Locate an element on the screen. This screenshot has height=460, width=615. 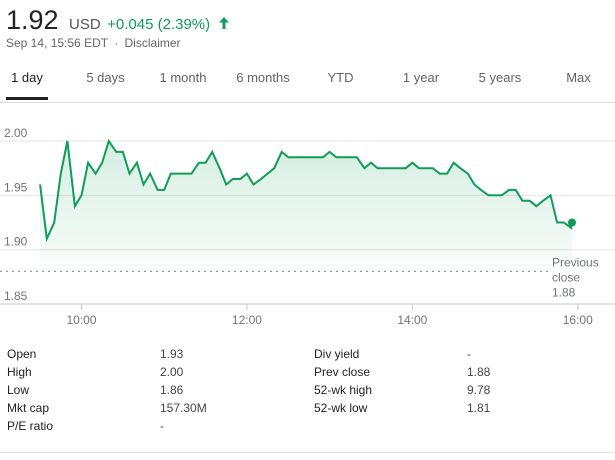
tab-6-months: 6 months is located at coordinates (263, 77).